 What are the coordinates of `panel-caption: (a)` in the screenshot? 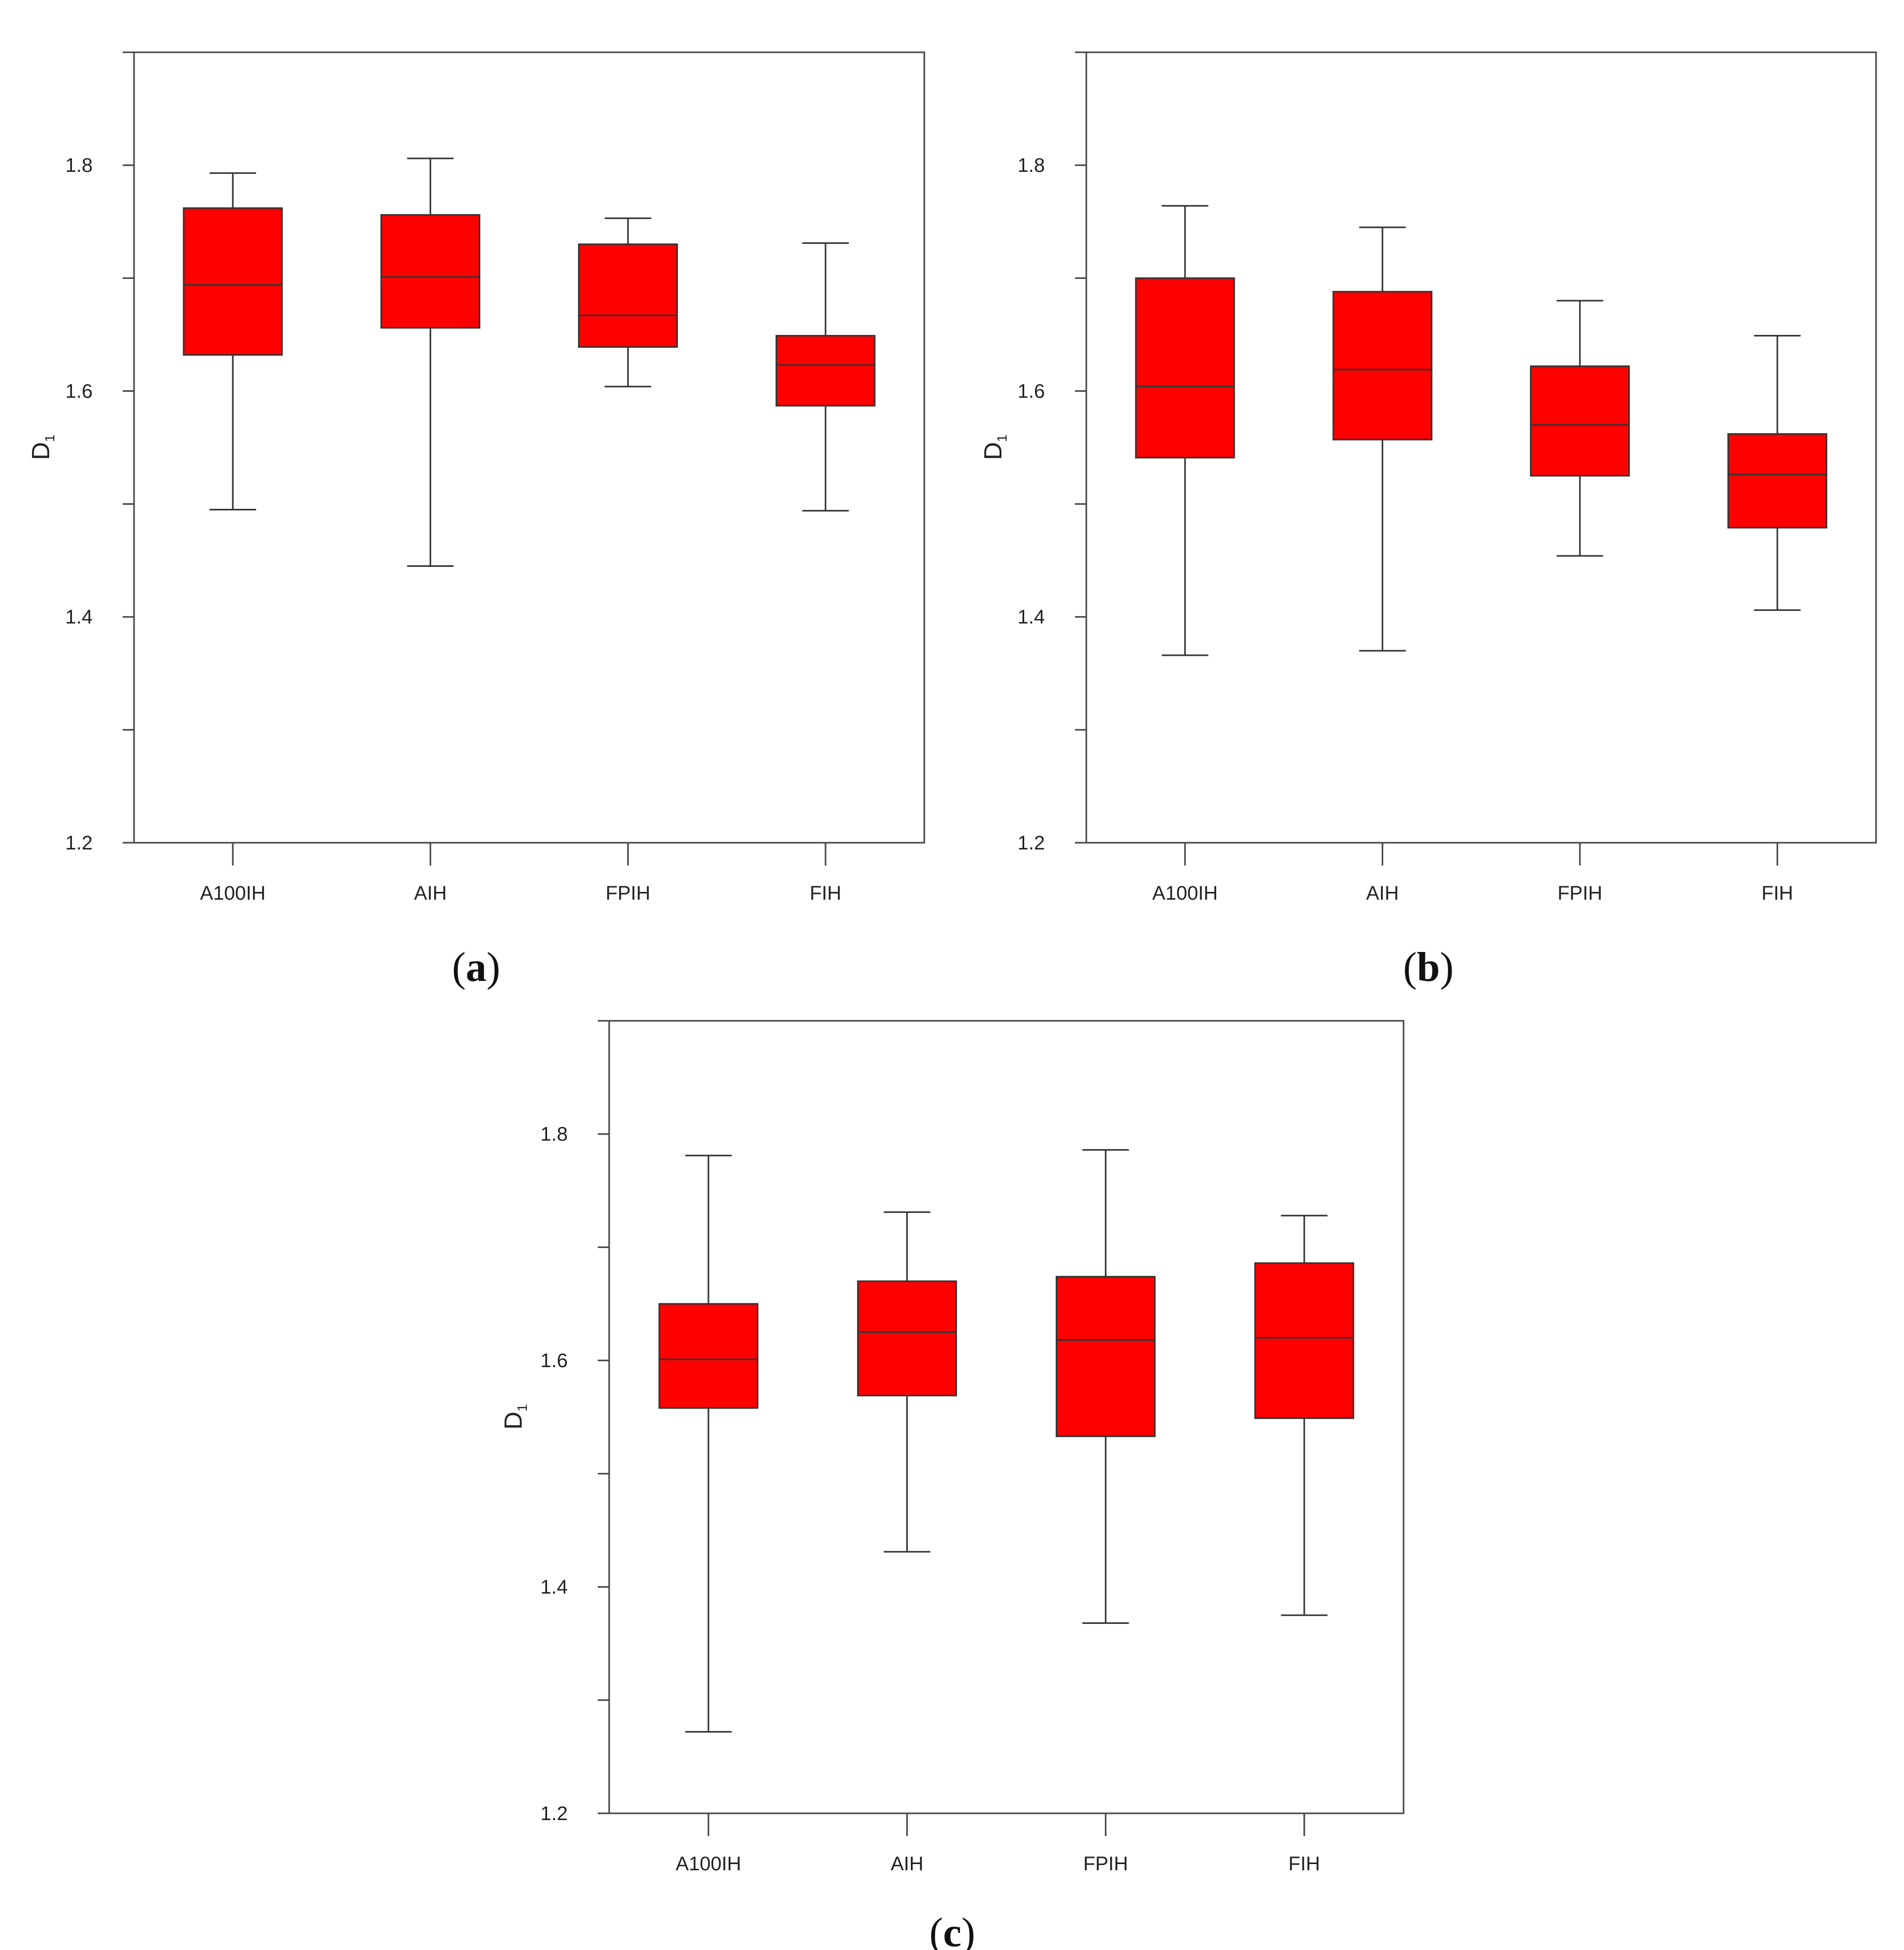 It's located at (476, 968).